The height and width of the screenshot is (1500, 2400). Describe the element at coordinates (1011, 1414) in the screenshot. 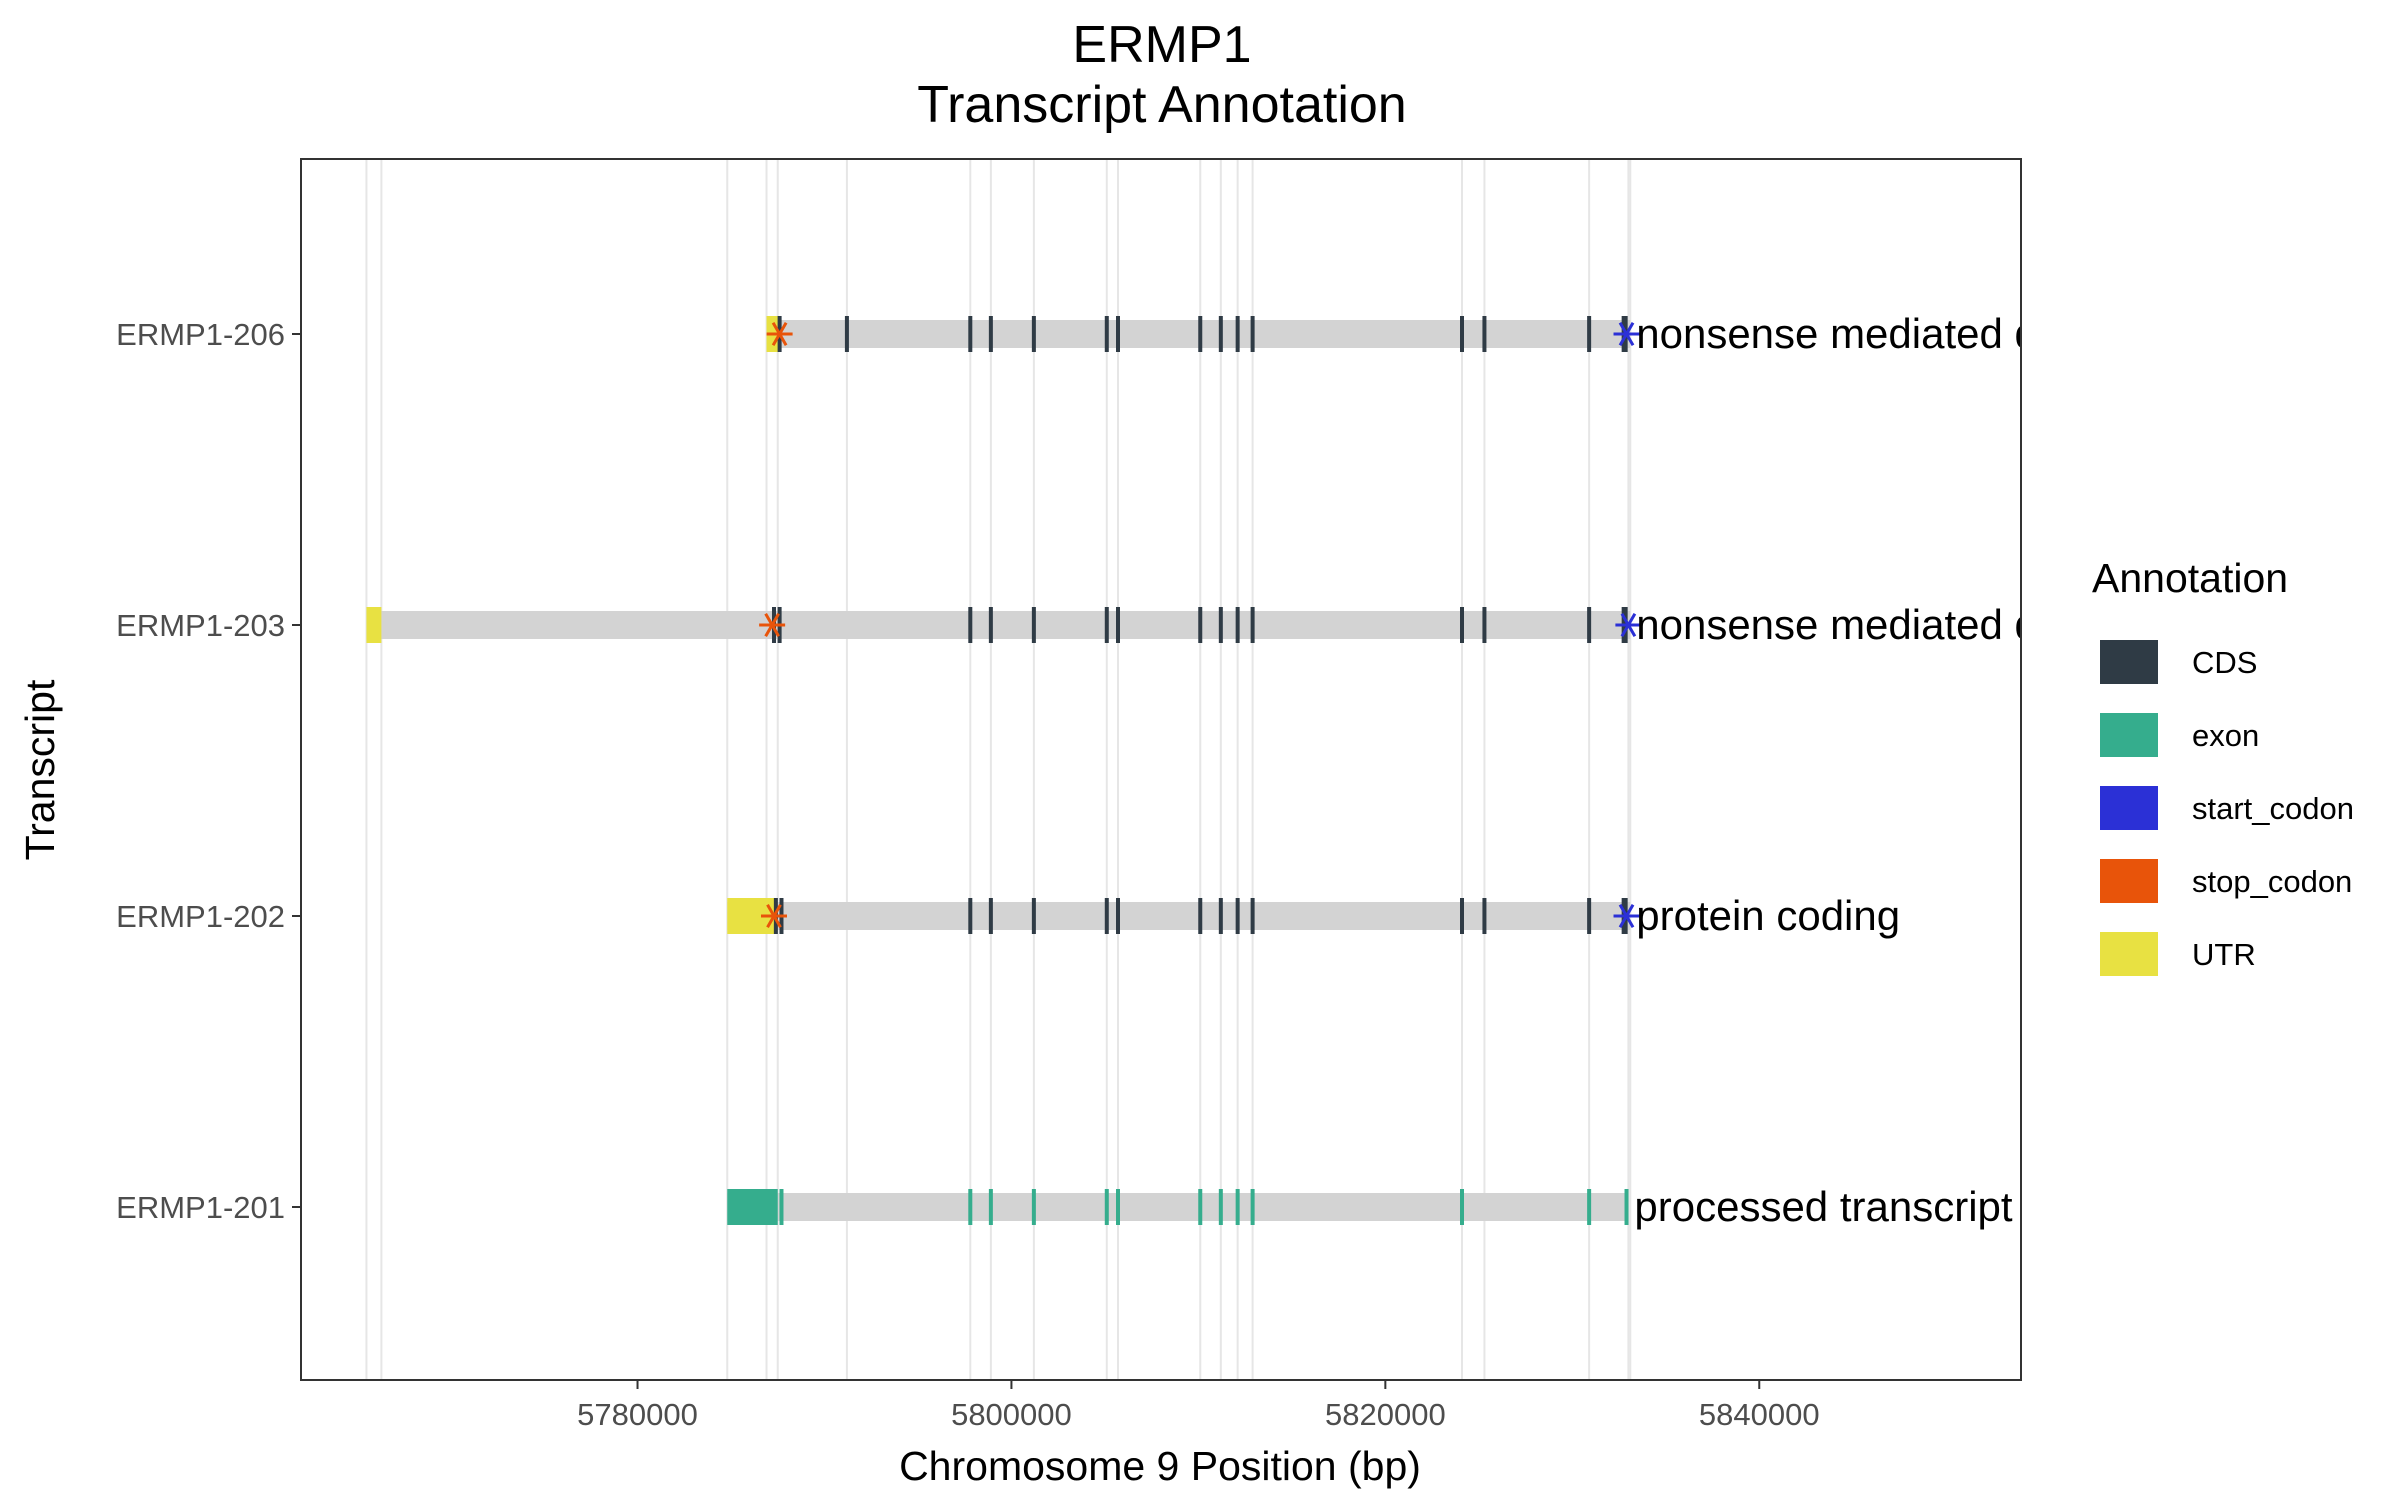

I see `x-tick-label: 5800000` at that location.